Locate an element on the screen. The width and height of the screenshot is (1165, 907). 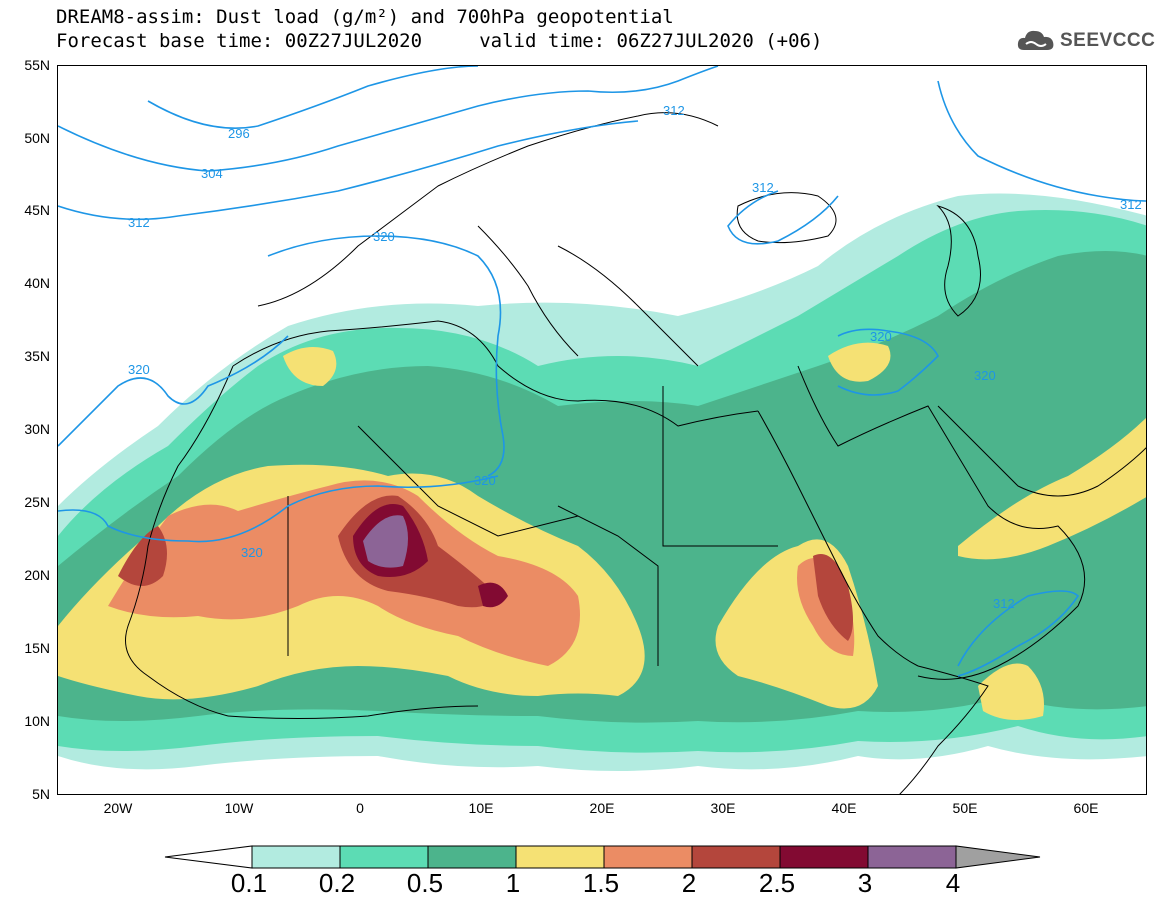
colorbar-label: 0.5 is located at coordinates (425, 883).